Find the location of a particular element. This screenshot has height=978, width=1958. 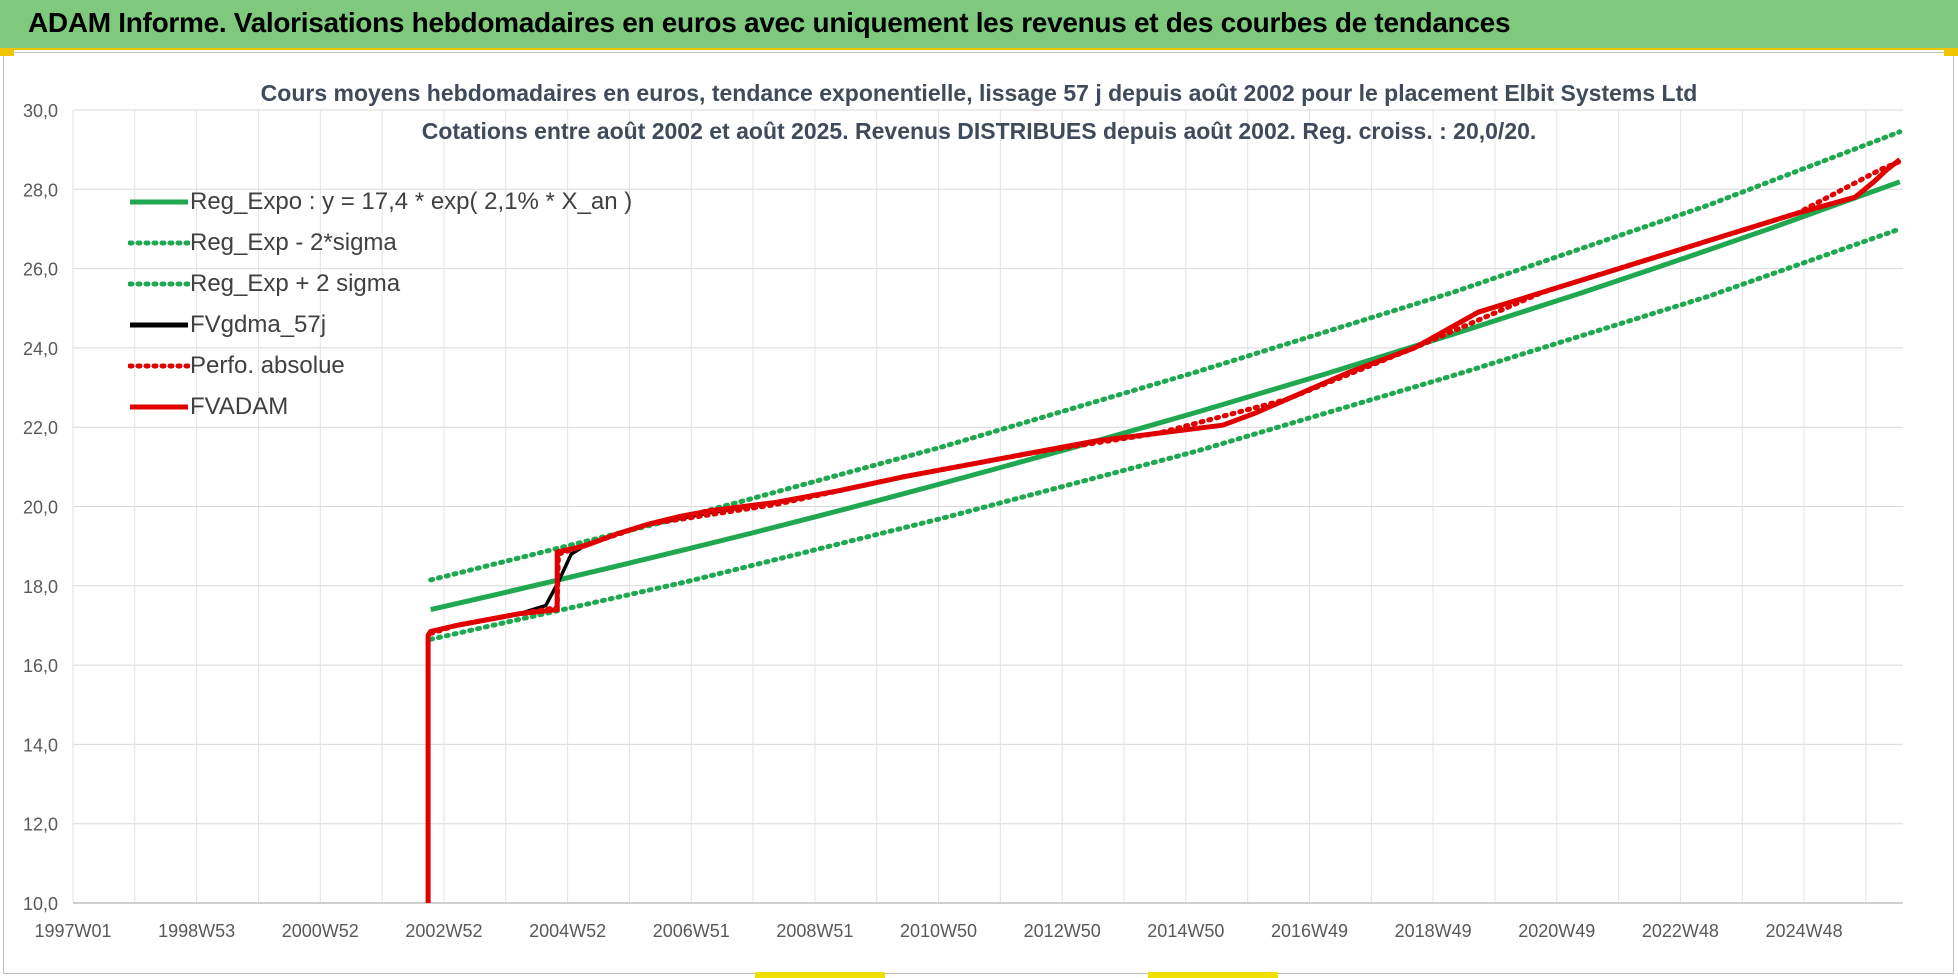

x-tick-label: 2020W49 is located at coordinates (1556, 931).